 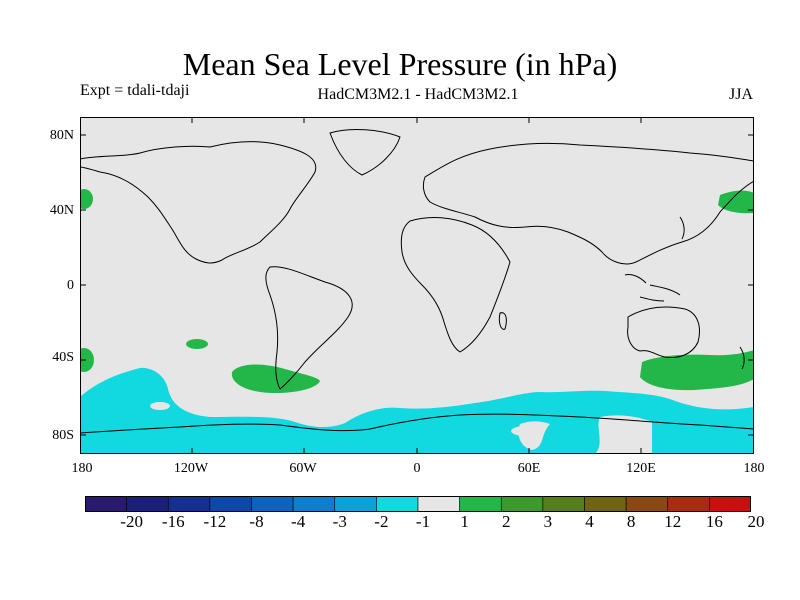 I want to click on lat-tick-label: 40S, so click(x=63, y=357).